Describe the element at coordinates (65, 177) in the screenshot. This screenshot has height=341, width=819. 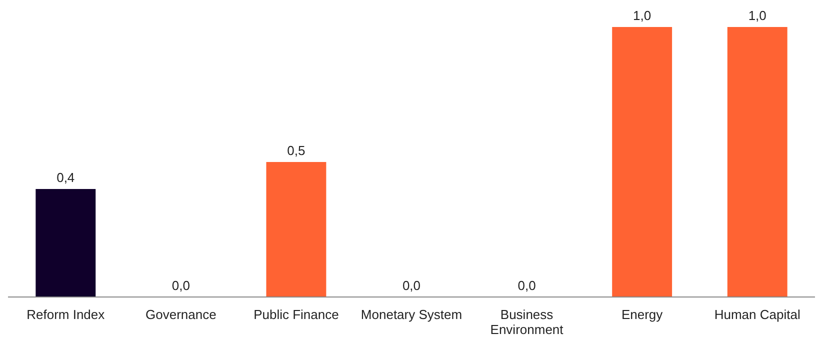
I see `data-label: 0,4` at that location.